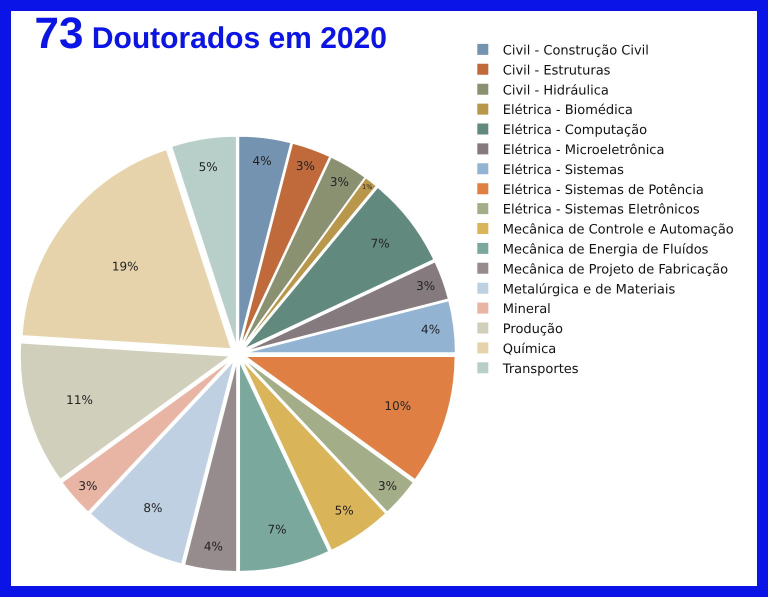 The width and height of the screenshot is (768, 597). What do you see at coordinates (575, 130) in the screenshot?
I see `legend-label: Elétrica - Computação` at bounding box center [575, 130].